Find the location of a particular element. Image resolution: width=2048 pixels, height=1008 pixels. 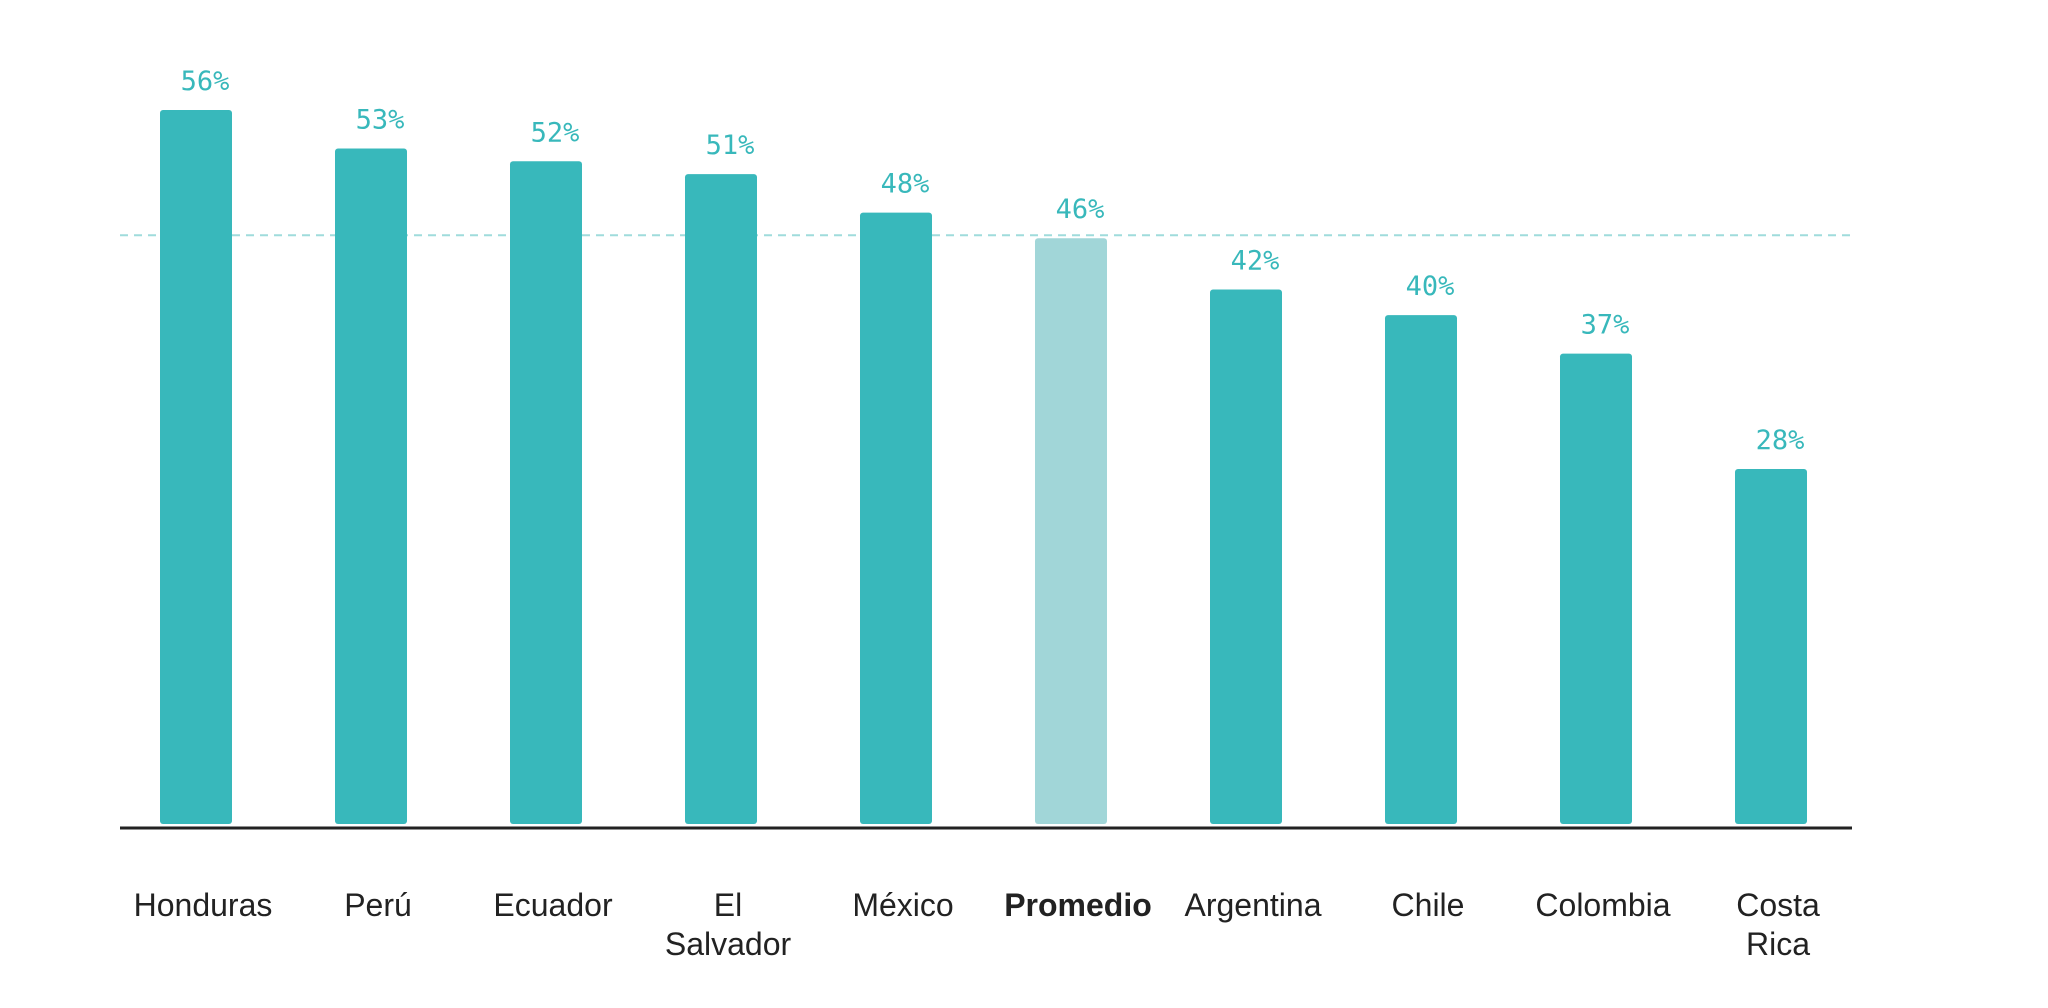

category-label: El Salvador is located at coordinates (728, 924).